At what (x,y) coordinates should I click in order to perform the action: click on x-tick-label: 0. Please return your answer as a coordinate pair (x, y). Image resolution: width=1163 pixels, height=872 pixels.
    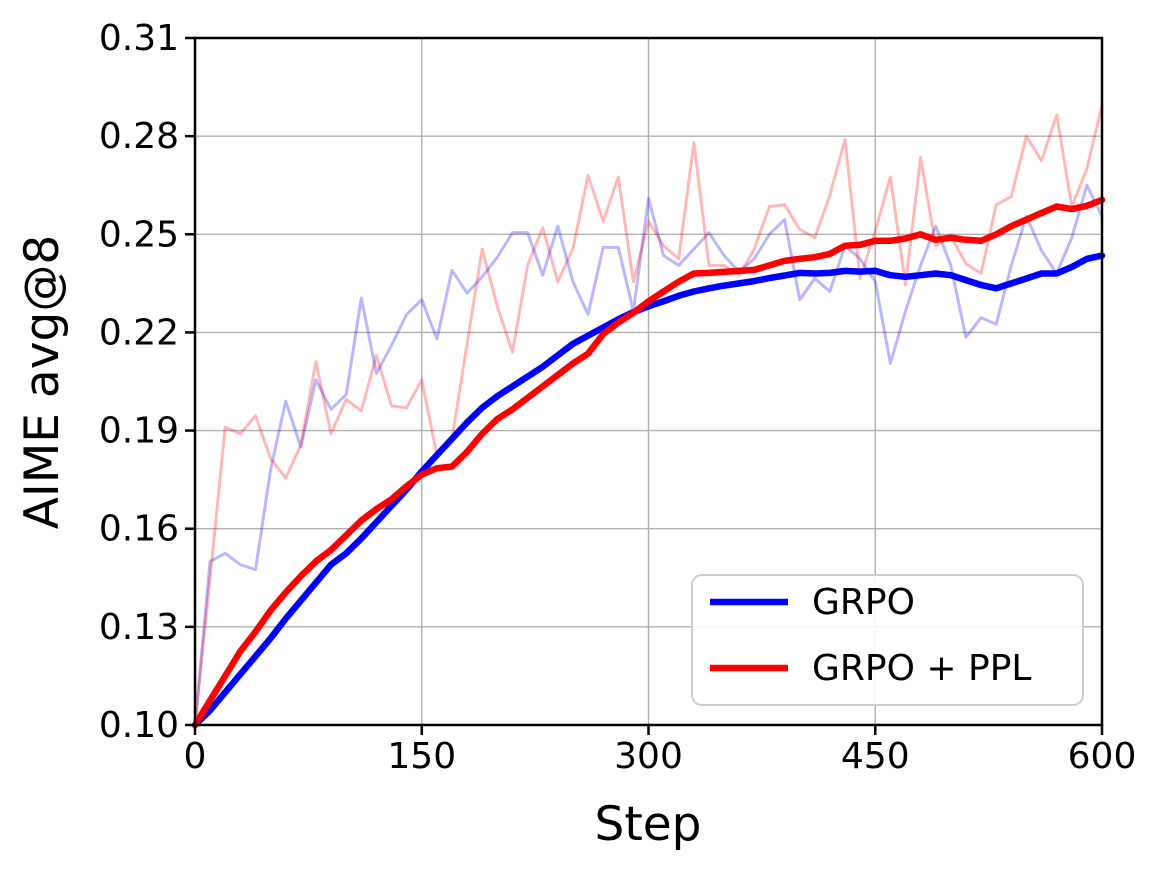
    Looking at the image, I should click on (195, 756).